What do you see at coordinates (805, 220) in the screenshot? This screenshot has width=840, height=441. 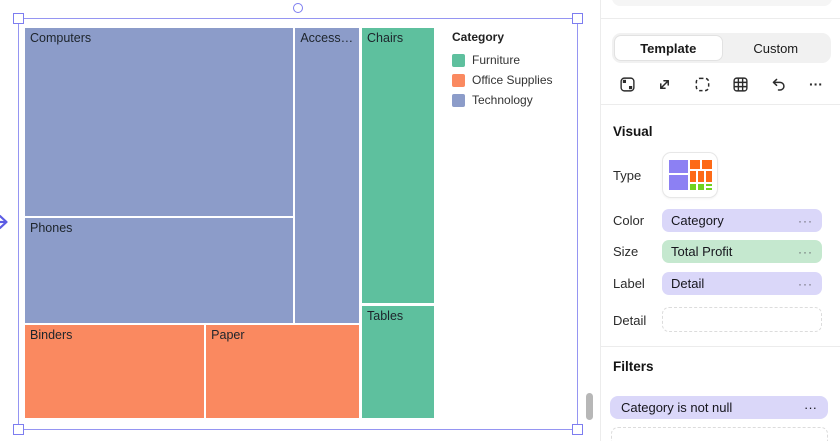 I see `color-field-more-icon: ···` at bounding box center [805, 220].